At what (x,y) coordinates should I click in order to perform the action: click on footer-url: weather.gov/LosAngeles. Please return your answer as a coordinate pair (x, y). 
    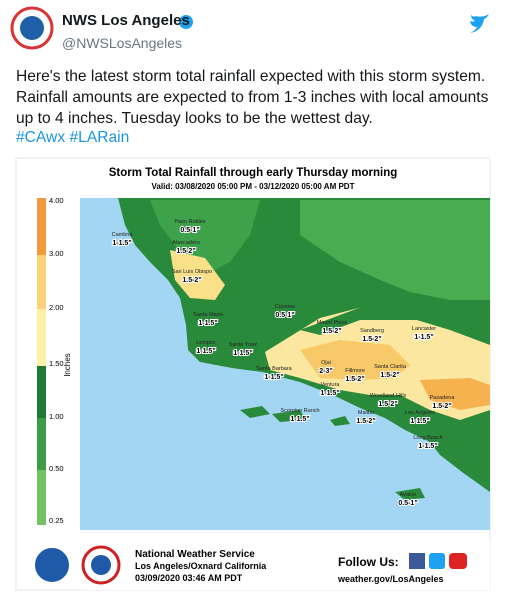
    Looking at the image, I should click on (390, 579).